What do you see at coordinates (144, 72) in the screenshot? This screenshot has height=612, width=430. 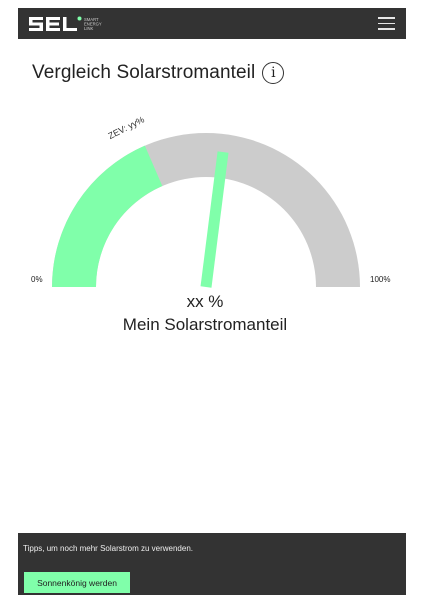 I see `page-title: Vergleich Solarstromanteil` at bounding box center [144, 72].